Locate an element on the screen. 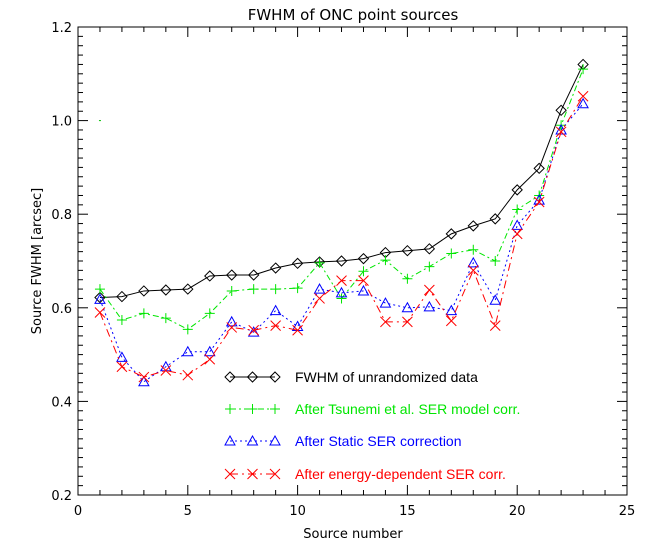 The width and height of the screenshot is (650, 550). legend-label: After Tsunemi et al. SER model corr. is located at coordinates (407, 409).